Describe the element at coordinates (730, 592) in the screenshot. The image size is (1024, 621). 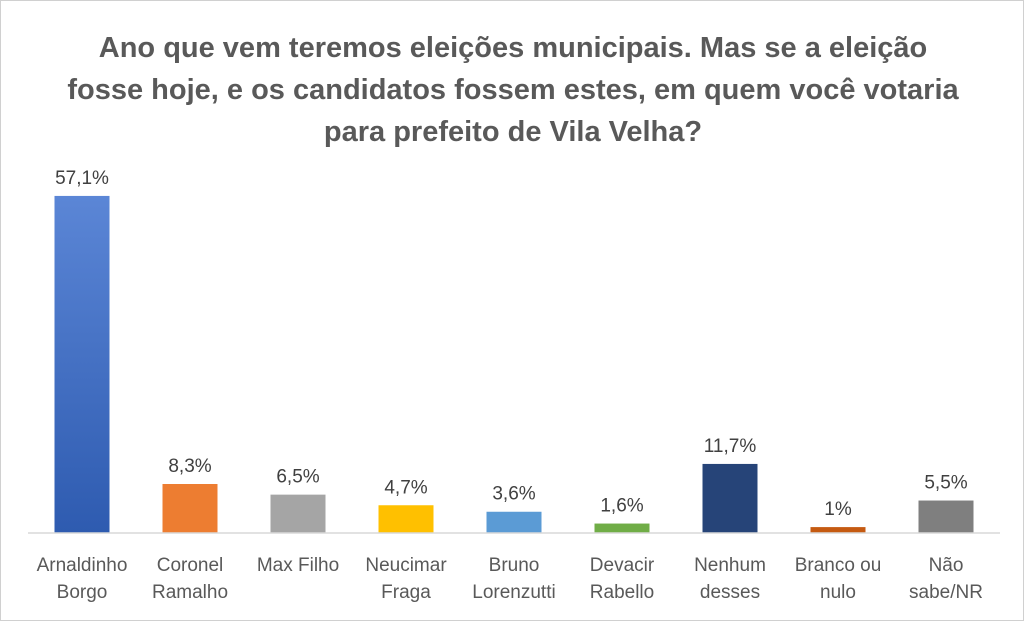
I see `category-label-6-1: desses` at that location.